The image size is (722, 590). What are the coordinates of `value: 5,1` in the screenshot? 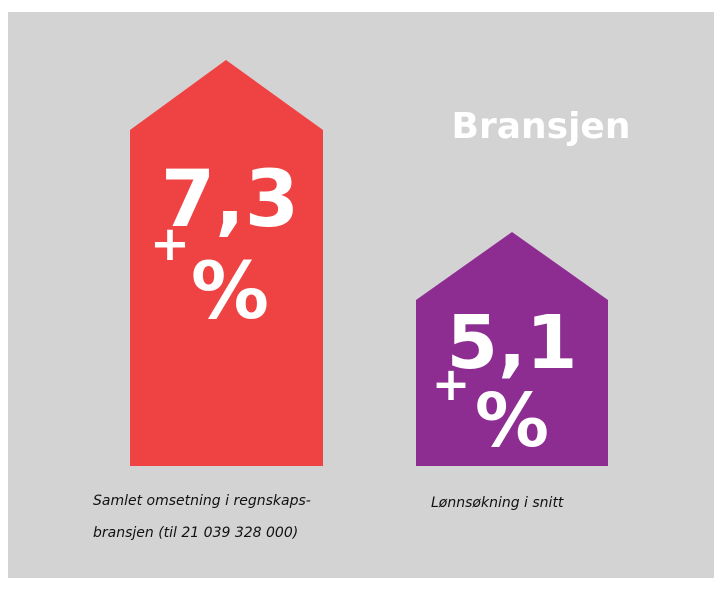 It's located at (511, 343).